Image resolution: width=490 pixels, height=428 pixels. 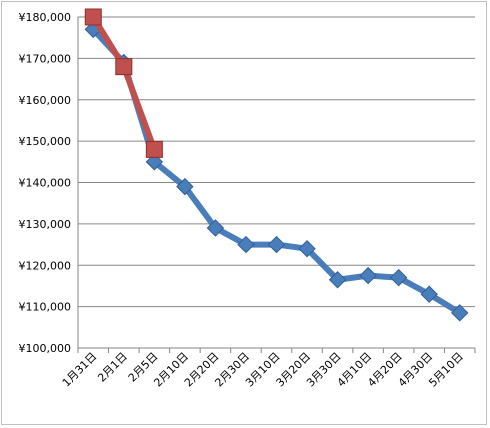 I want to click on x-tick-label: 1月31日, so click(x=80, y=370).